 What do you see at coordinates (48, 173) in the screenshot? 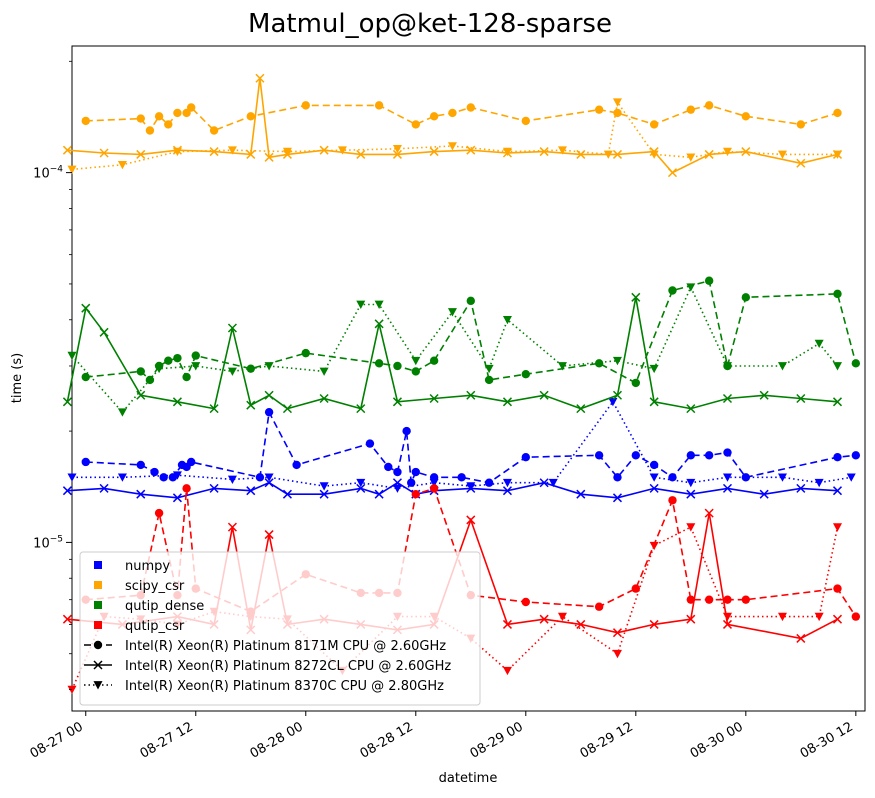
I see `y-tick-label: 10⁻⁴` at bounding box center [48, 173].